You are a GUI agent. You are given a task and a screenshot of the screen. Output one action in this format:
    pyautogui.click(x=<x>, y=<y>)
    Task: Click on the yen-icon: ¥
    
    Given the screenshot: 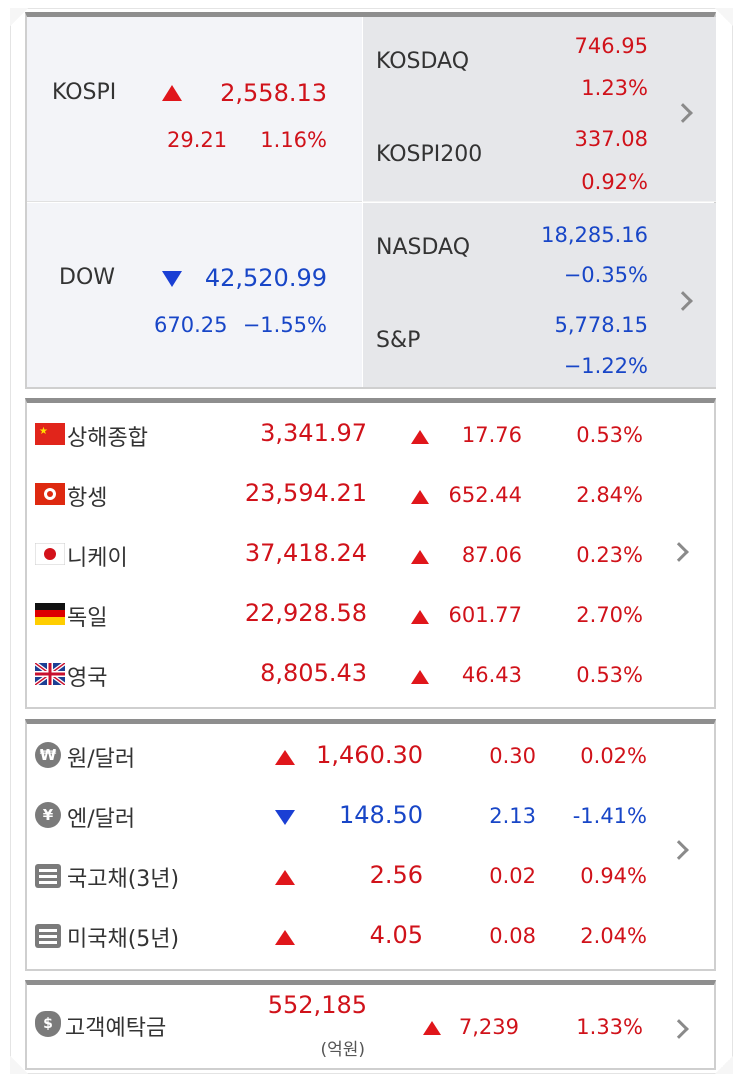 What is the action you would take?
    pyautogui.click(x=48, y=815)
    